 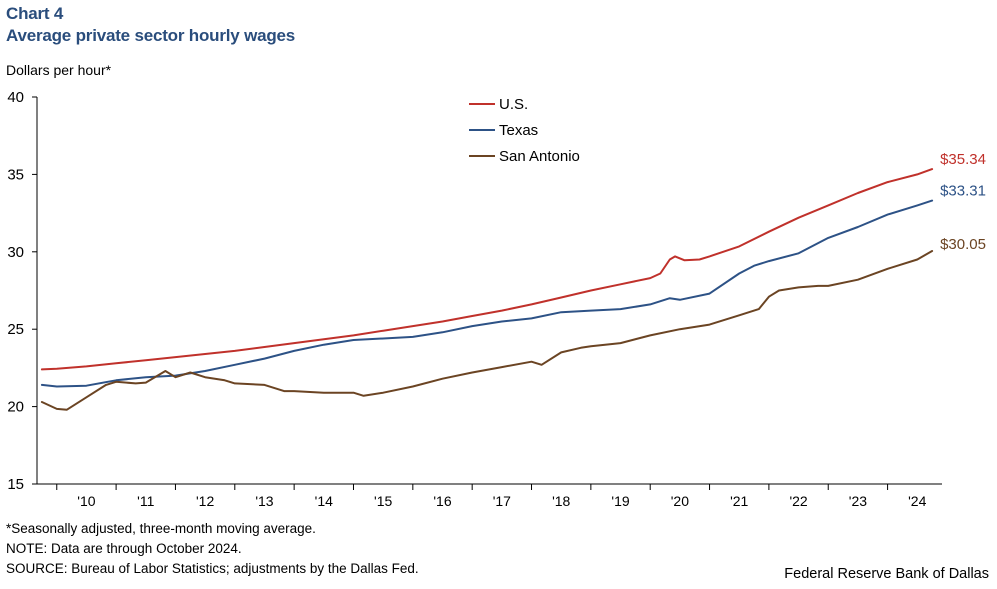 I want to click on x-tick-label: '20, so click(x=680, y=501).